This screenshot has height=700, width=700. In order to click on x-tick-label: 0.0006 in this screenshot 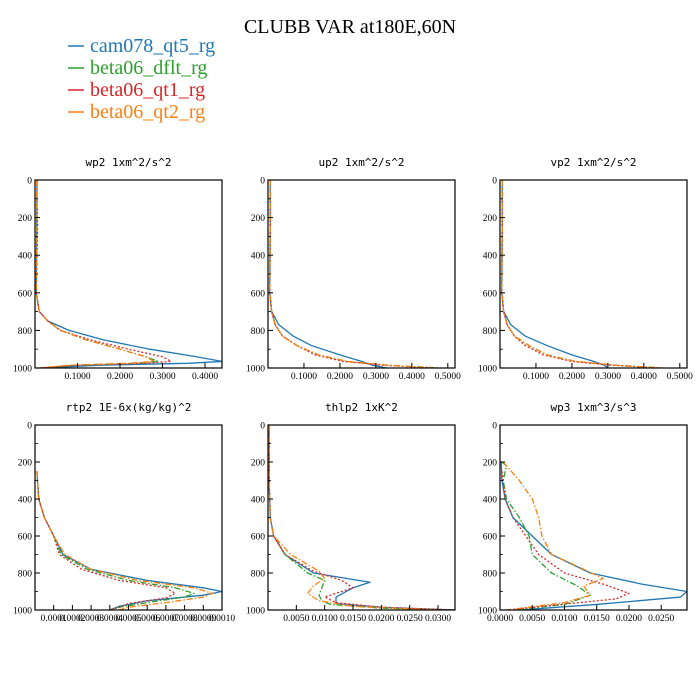, I will do `click(147, 619)`.